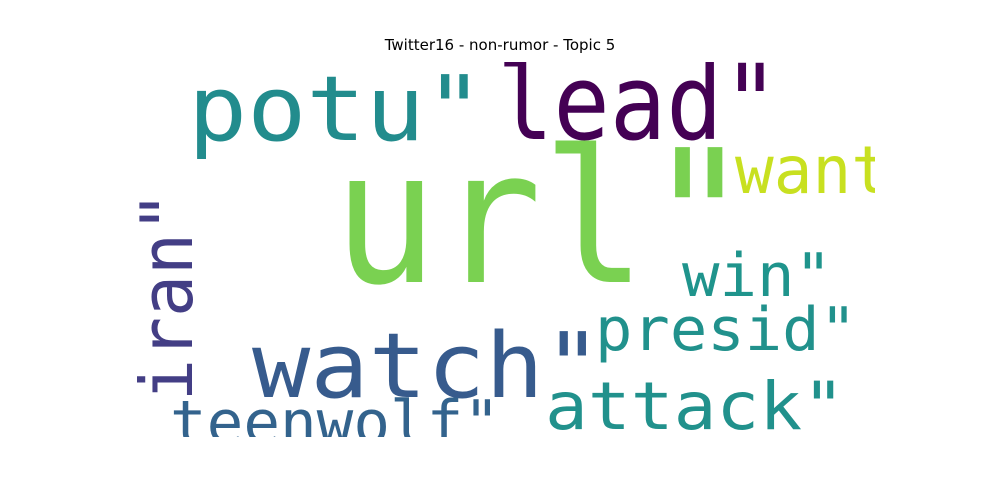 This screenshot has height=500, width=1000. Describe the element at coordinates (638, 113) in the screenshot. I see `word-lead: lead"` at that location.